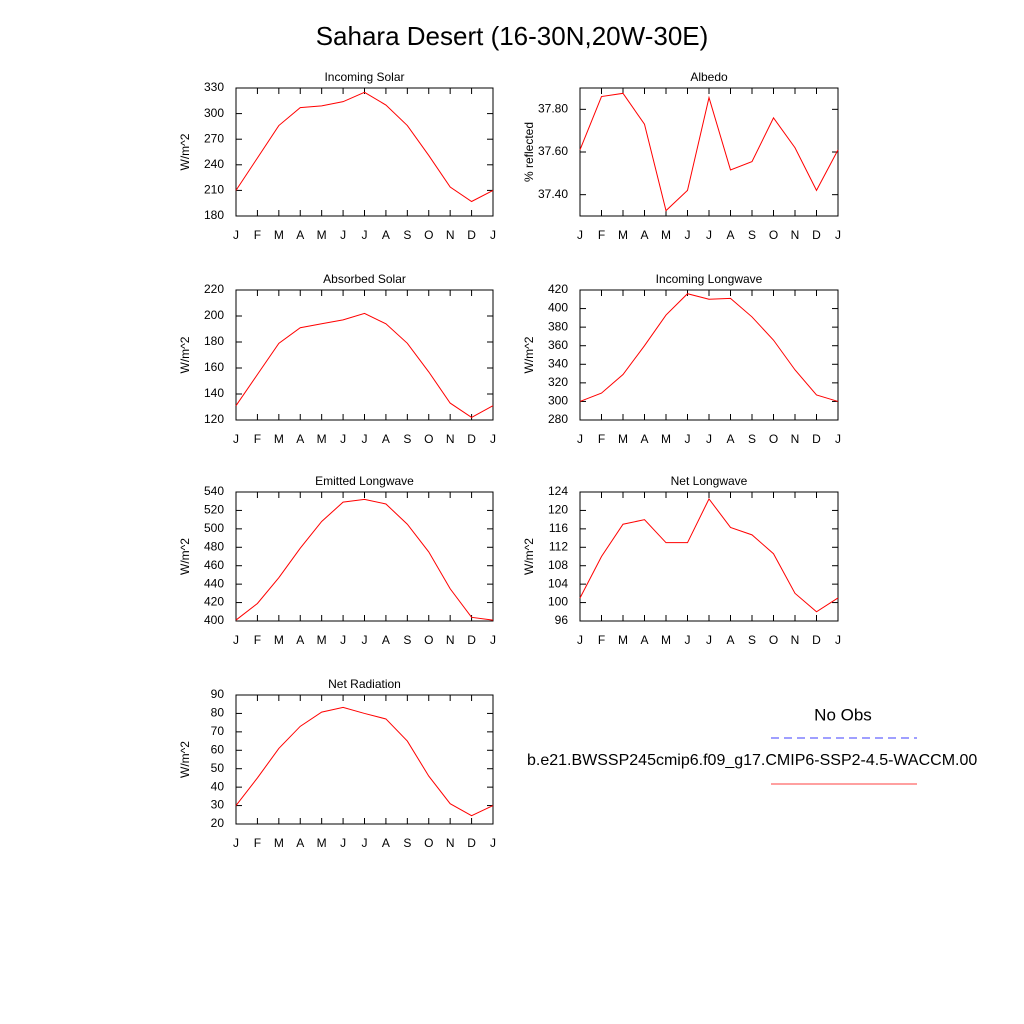 The image size is (1024, 1024). What do you see at coordinates (558, 382) in the screenshot?
I see `y-tick-label: 320` at bounding box center [558, 382].